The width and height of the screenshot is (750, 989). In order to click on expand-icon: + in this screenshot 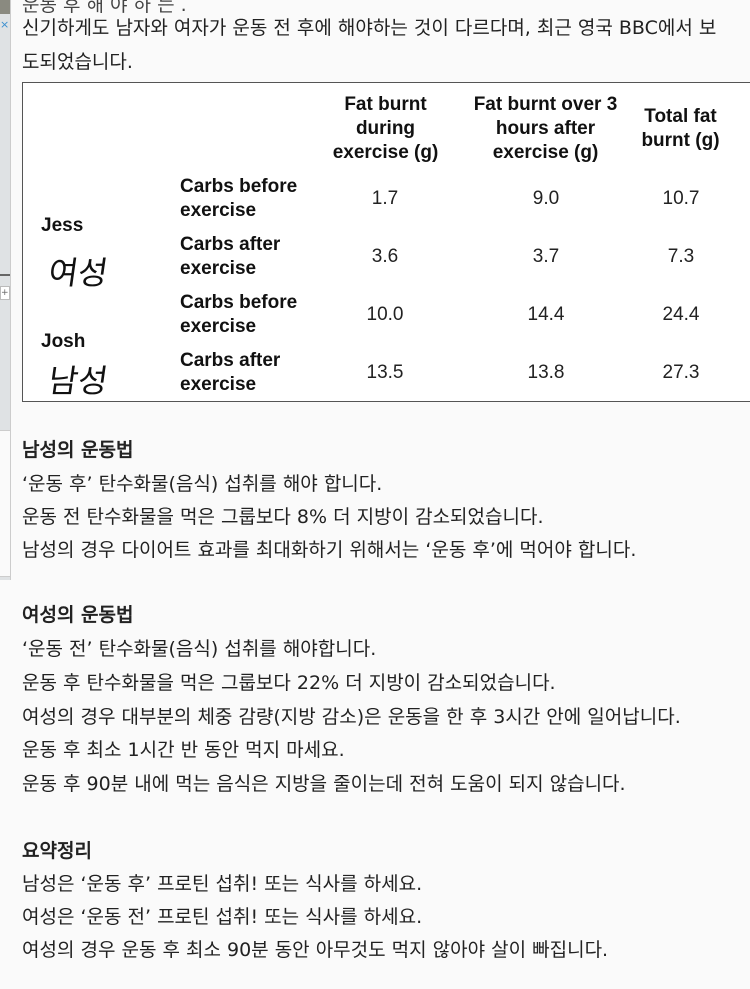, I will do `click(5, 293)`.